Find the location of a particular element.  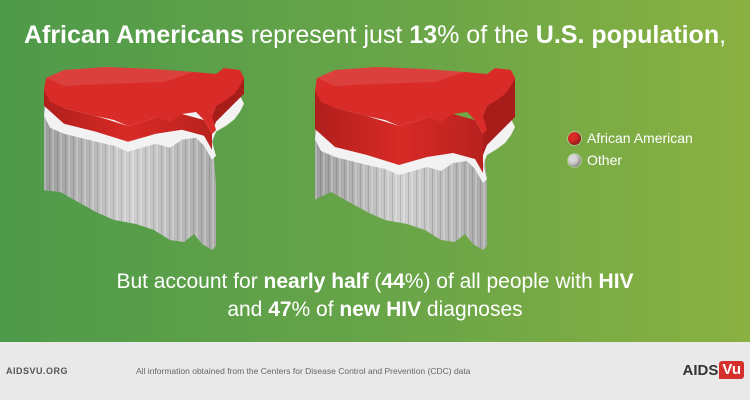

legend-item-african-american: African American is located at coordinates (630, 138).